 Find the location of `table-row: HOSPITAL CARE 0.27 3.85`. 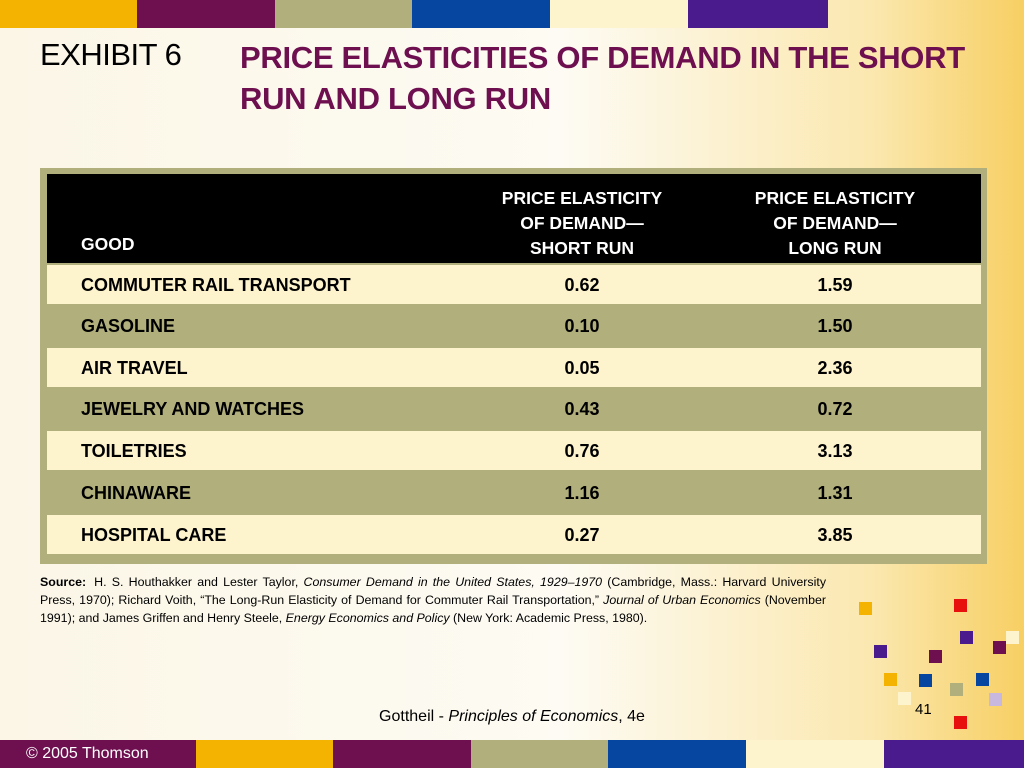

table-row: HOSPITAL CARE 0.27 3.85 is located at coordinates (514, 534).